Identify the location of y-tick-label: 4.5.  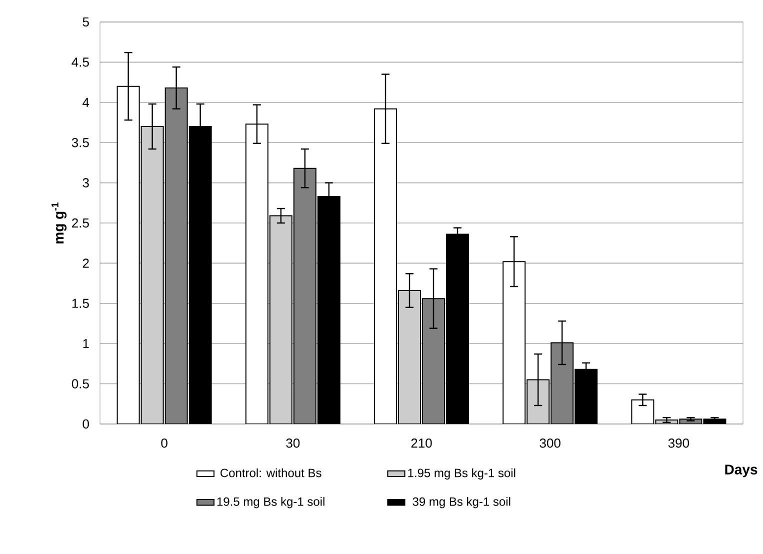
(80, 62).